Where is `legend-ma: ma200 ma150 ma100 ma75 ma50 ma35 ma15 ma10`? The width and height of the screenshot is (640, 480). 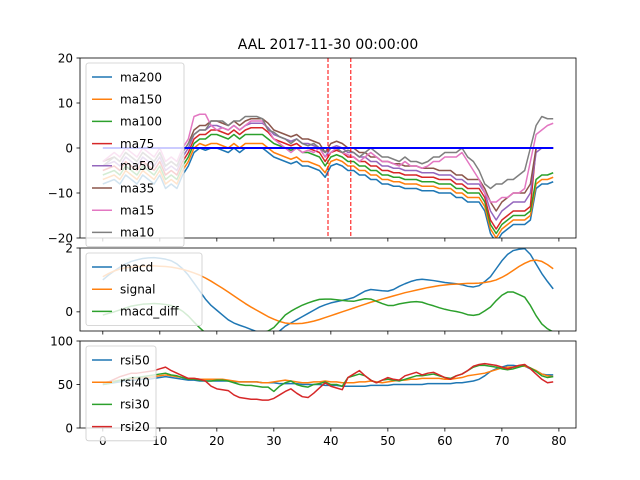
legend-ma: ma200 ma150 ma100 ma75 ma50 ma35 ma15 ma10 is located at coordinates (135, 155).